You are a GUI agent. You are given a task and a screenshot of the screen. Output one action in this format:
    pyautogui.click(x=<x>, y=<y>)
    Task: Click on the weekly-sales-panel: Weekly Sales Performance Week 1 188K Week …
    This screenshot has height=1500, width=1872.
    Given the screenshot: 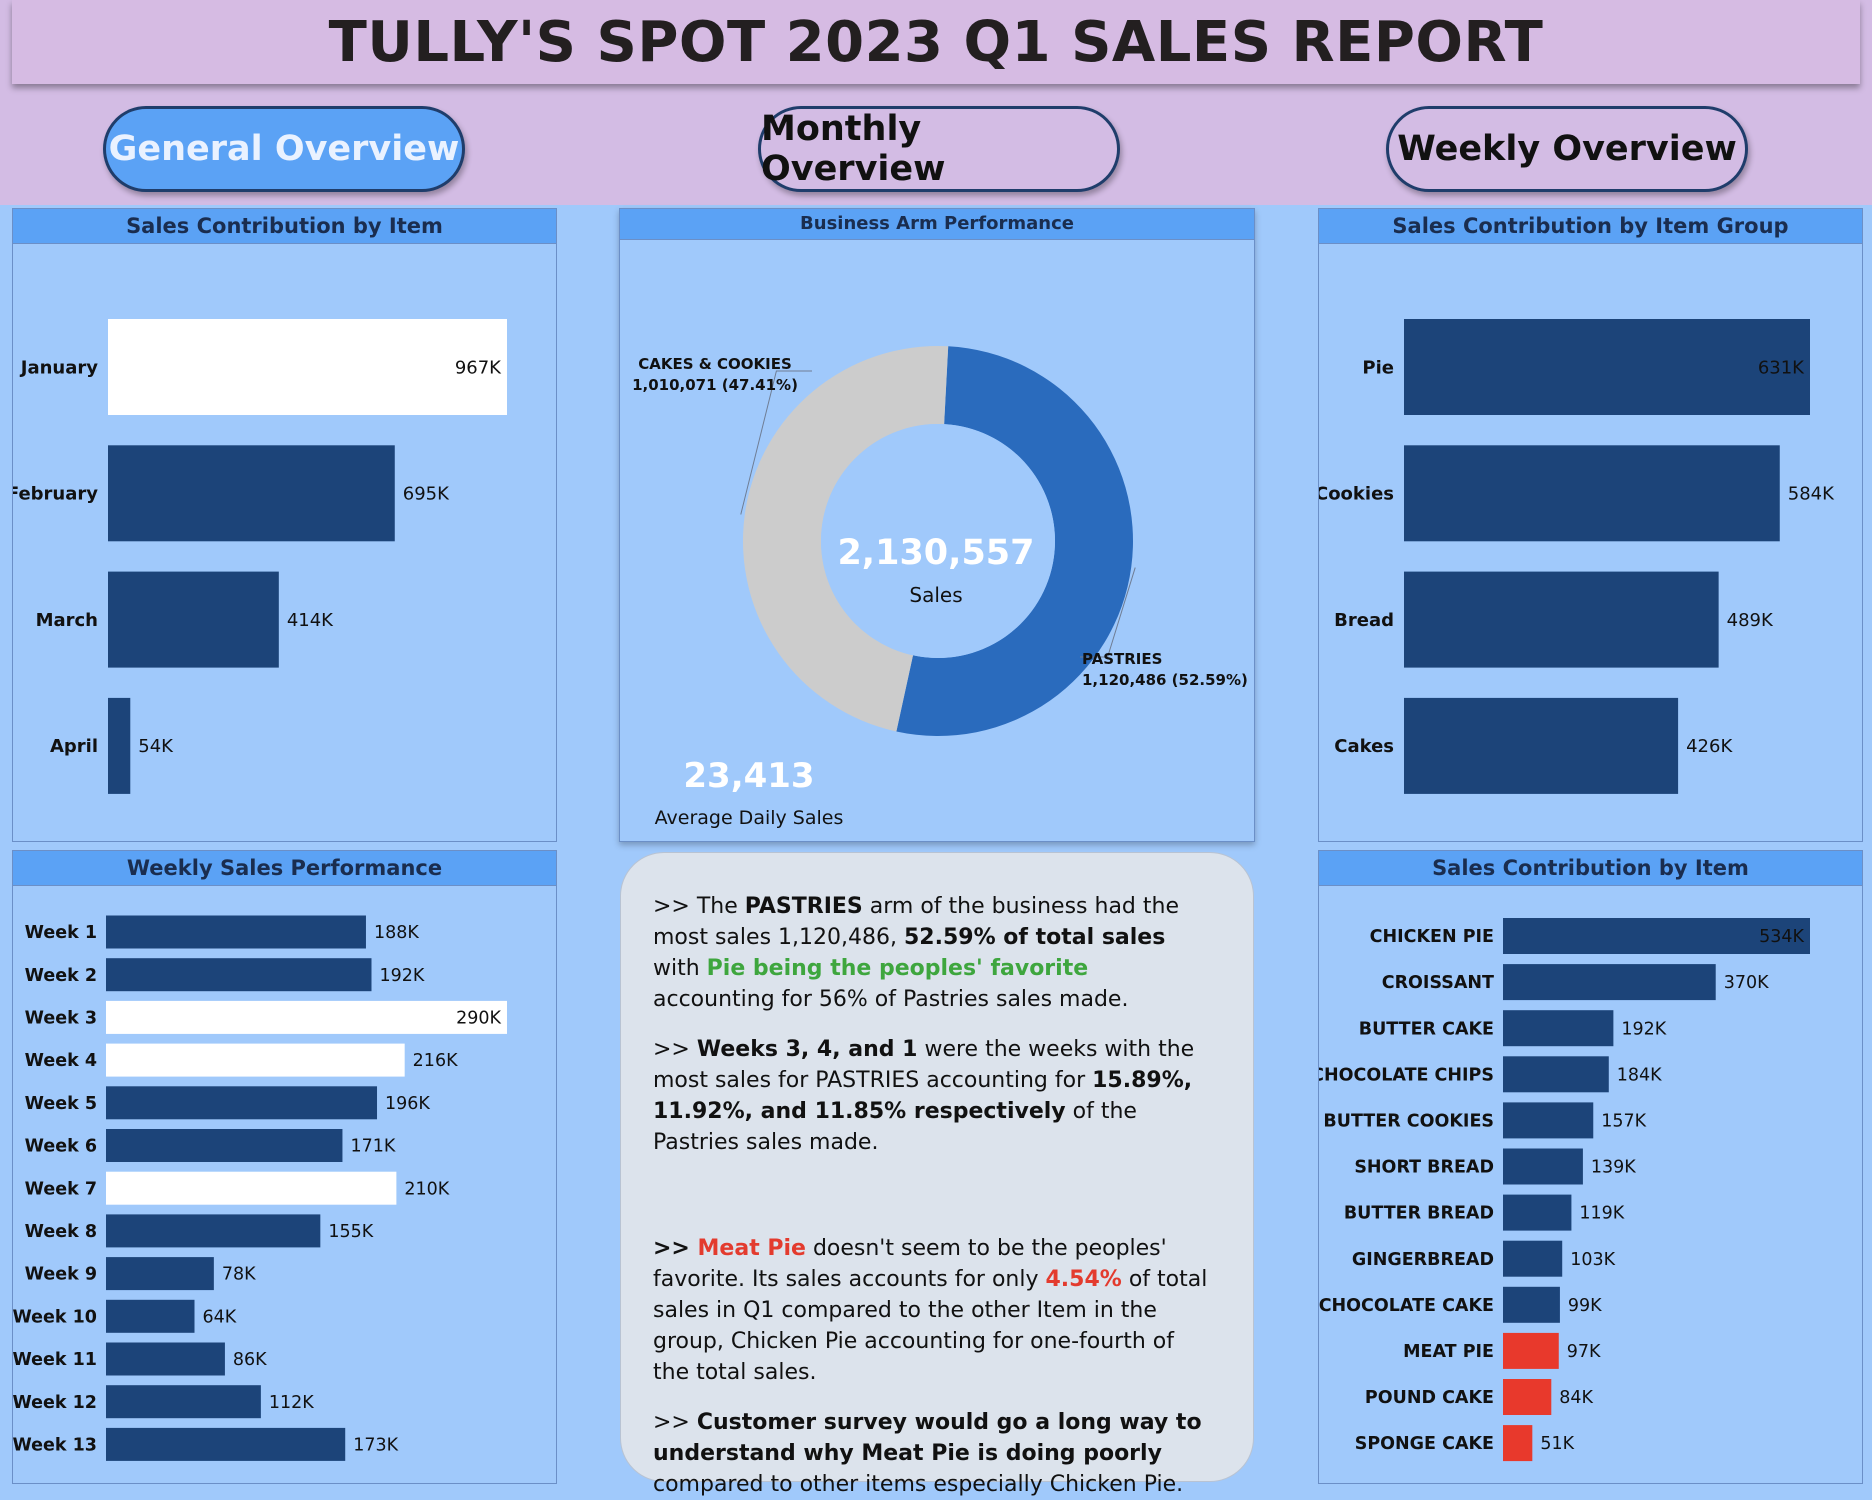 What is the action you would take?
    pyautogui.click(x=284, y=1167)
    